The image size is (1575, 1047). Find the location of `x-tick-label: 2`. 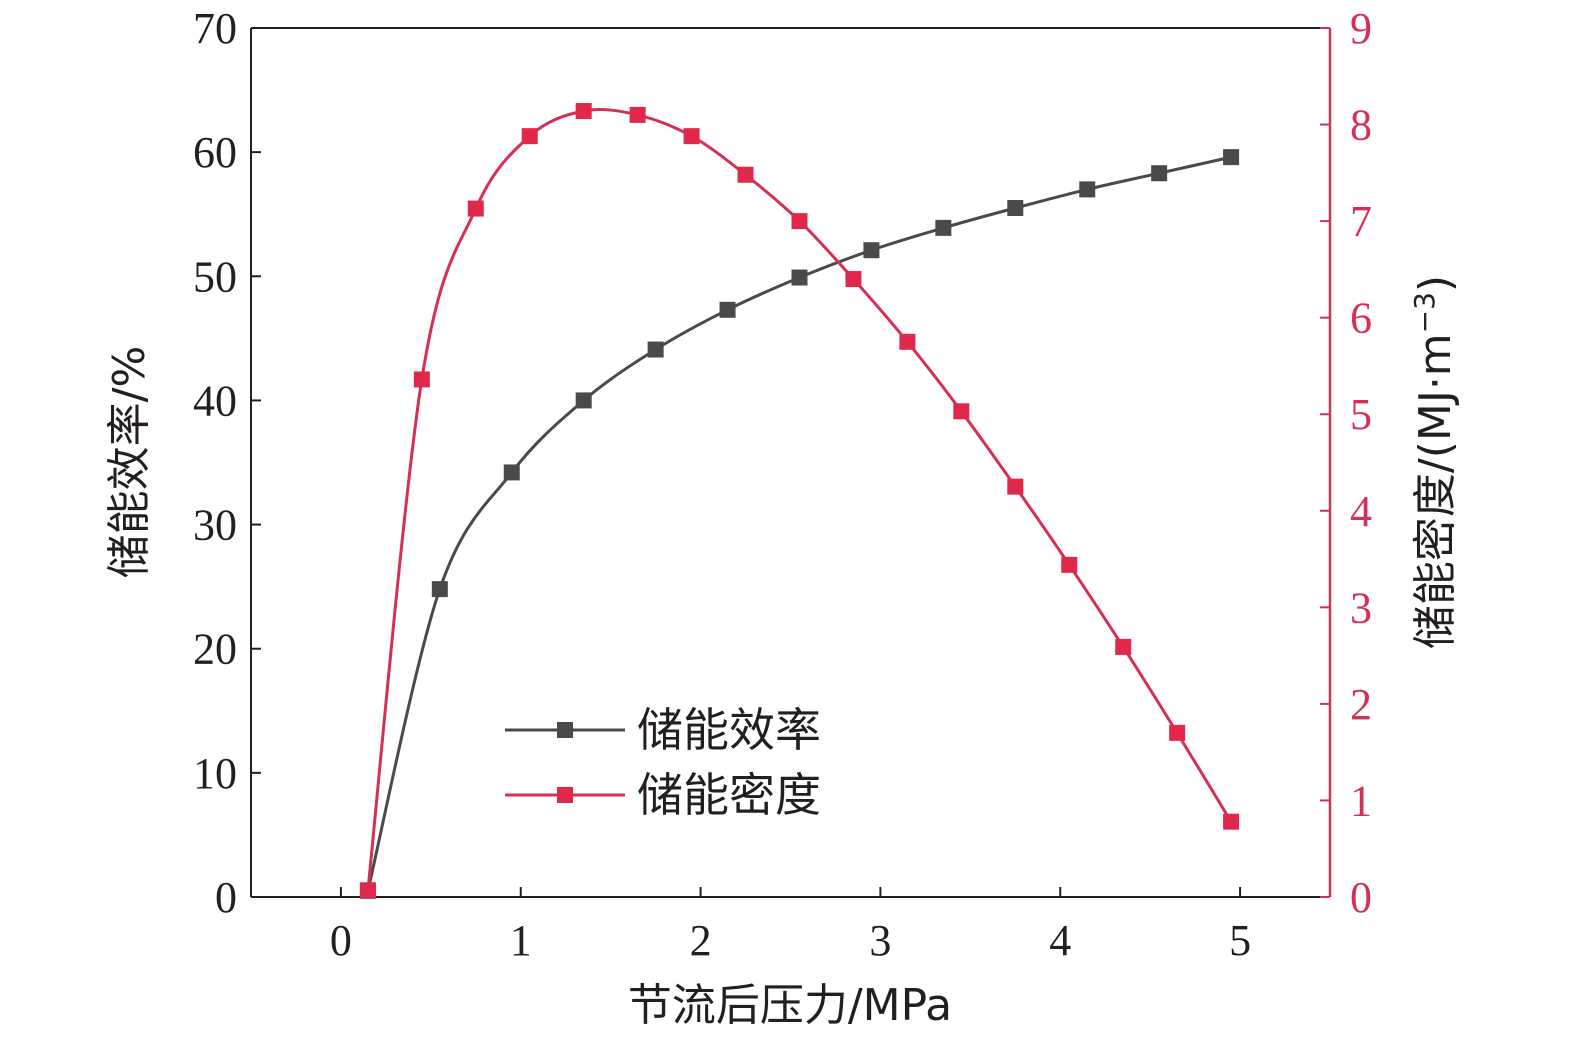

x-tick-label: 2 is located at coordinates (701, 940).